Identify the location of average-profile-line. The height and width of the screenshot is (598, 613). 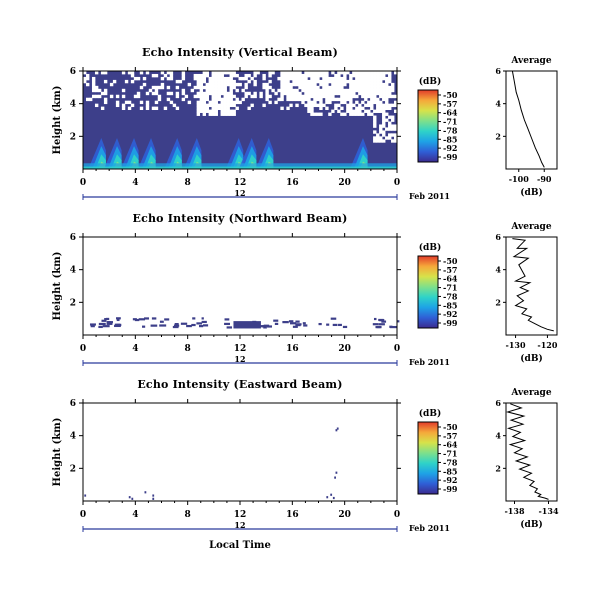
(533, 285).